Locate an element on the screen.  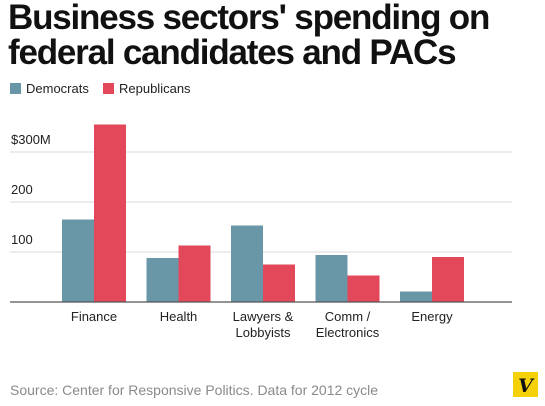
vox-logo-icon: V is located at coordinates (525, 384).